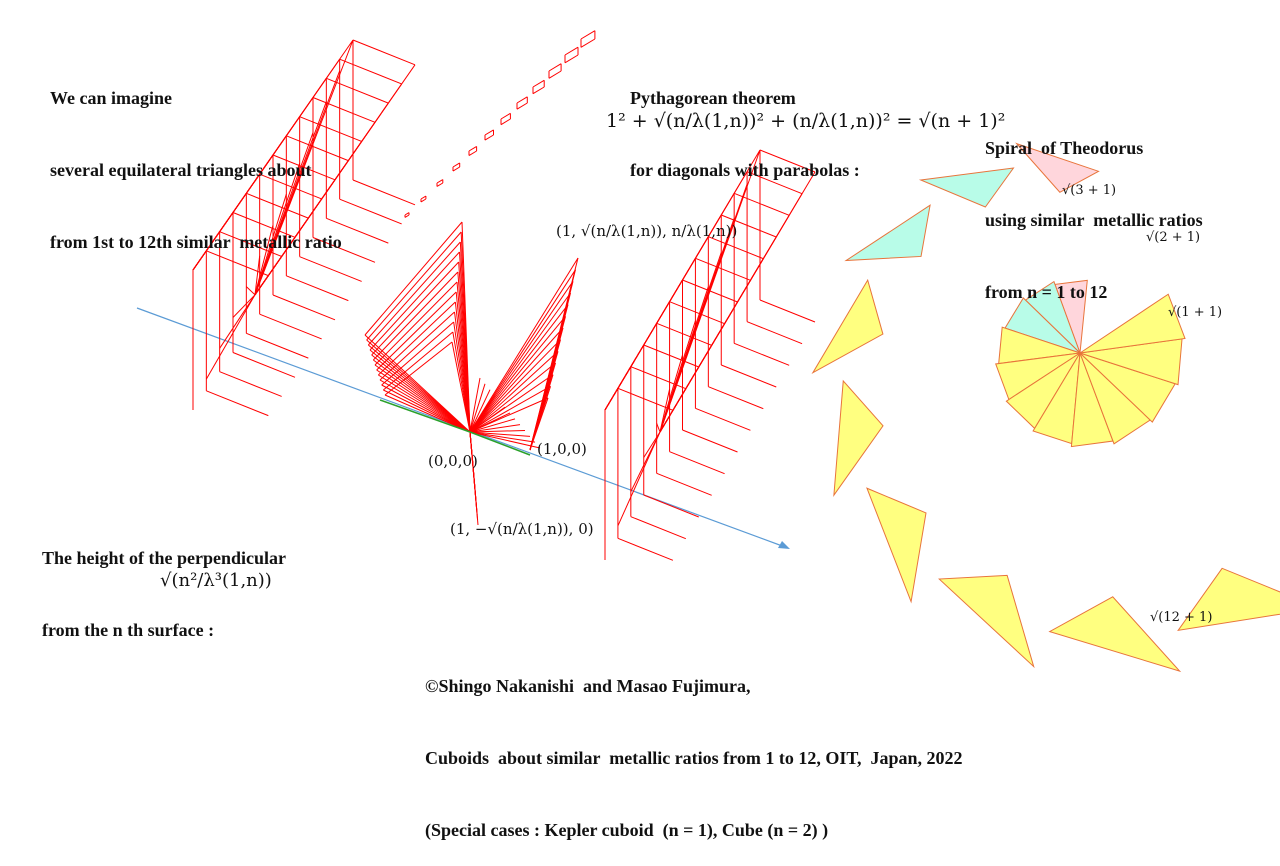 This screenshot has height=866, width=1280. Describe the element at coordinates (1046, 292) in the screenshot. I see `spiral-line: from n = 1 to 12` at that location.